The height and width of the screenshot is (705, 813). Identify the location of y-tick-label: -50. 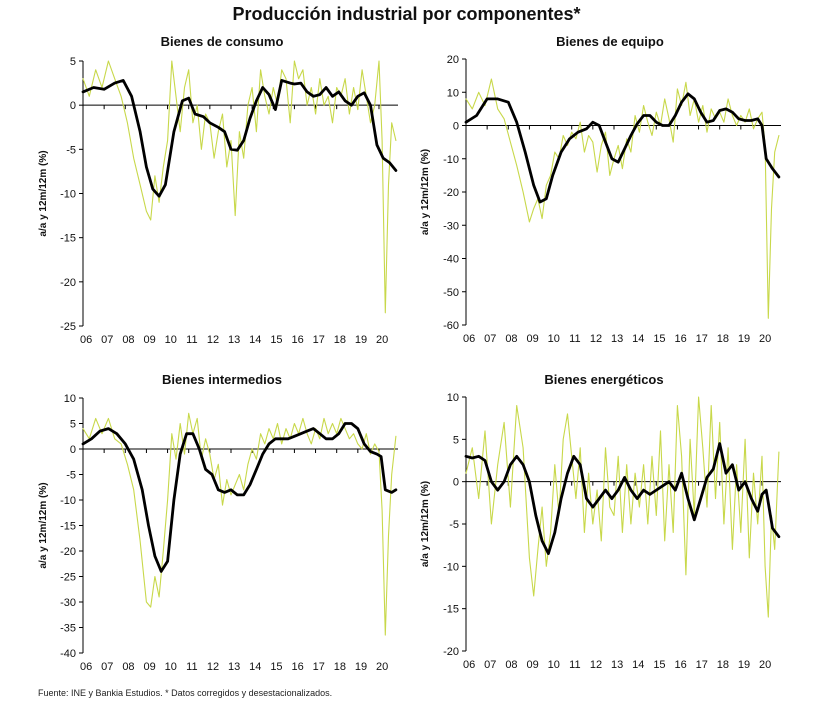
(451, 293).